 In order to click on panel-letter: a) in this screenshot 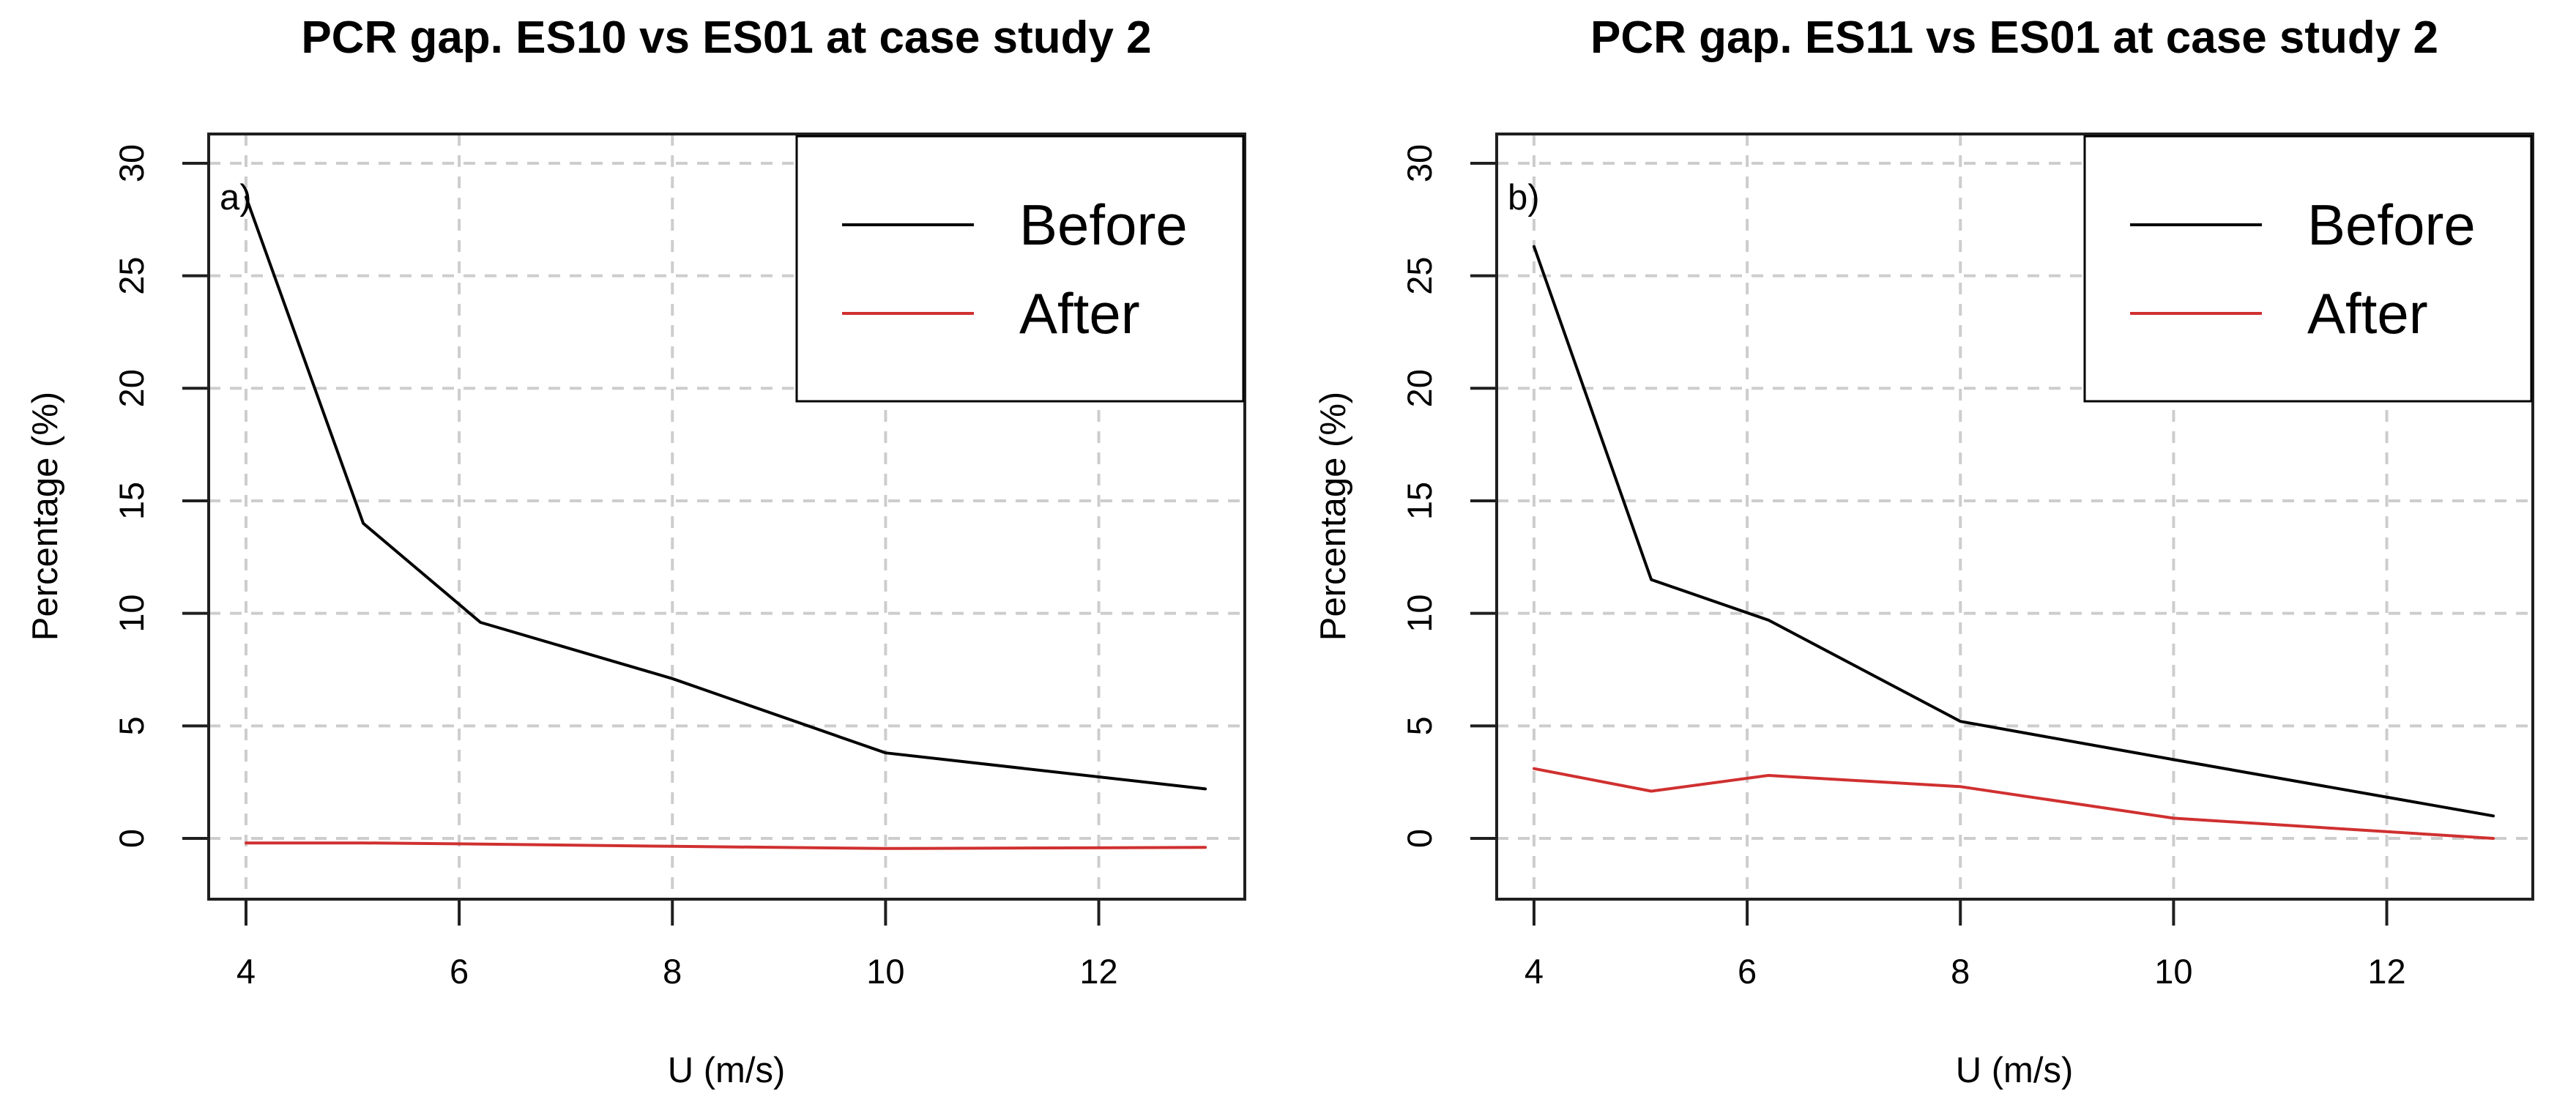, I will do `click(236, 197)`.